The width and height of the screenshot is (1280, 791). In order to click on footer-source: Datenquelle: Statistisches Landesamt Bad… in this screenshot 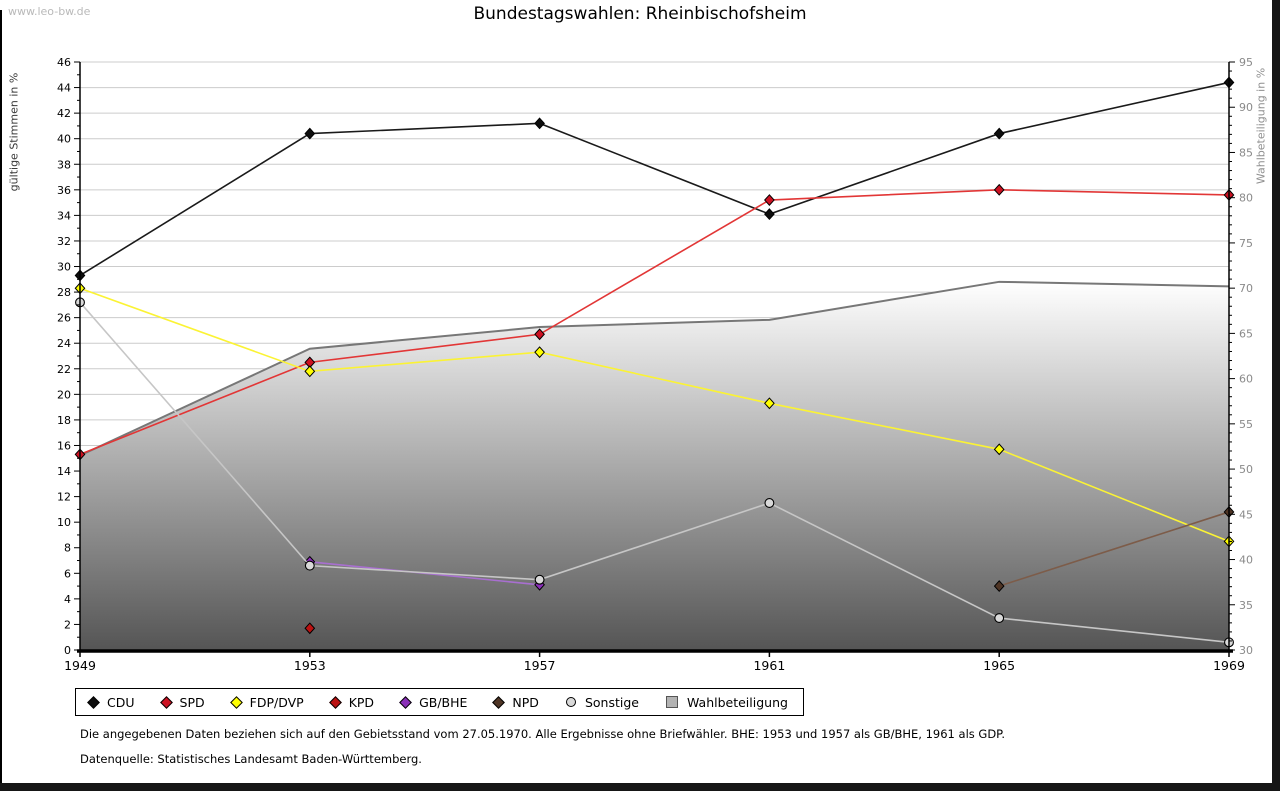, I will do `click(251, 759)`.